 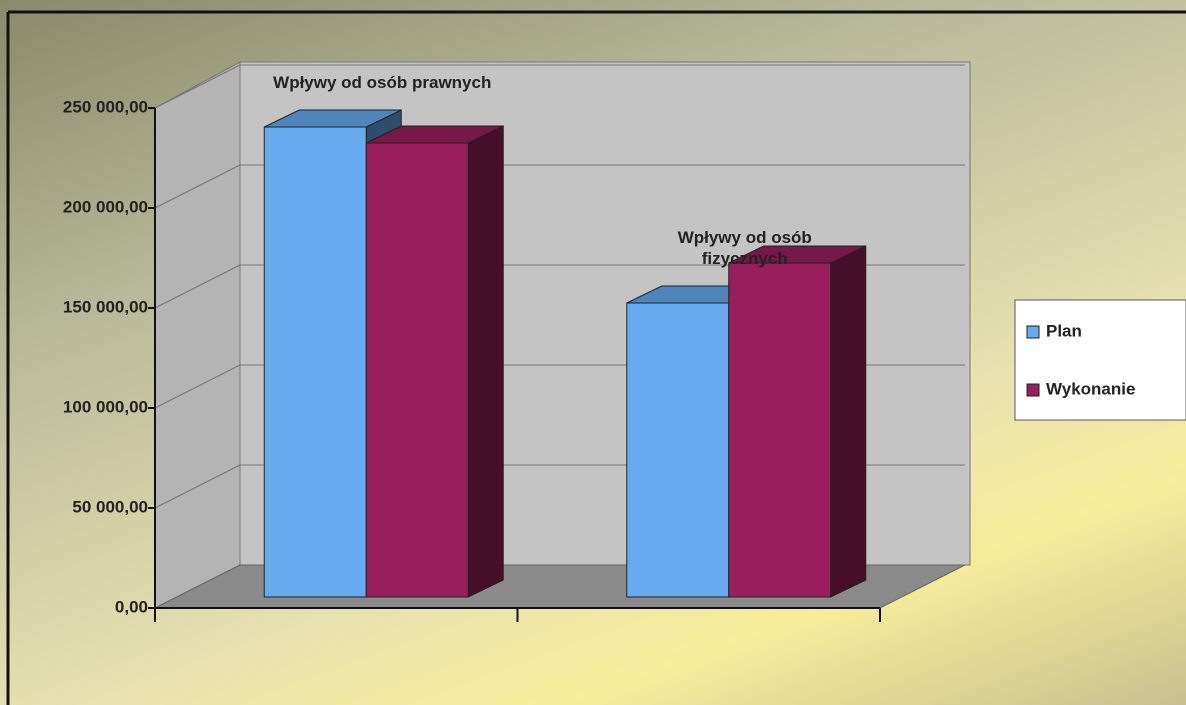 I want to click on category-label: Wpływy od osób prawnych, so click(x=382, y=82).